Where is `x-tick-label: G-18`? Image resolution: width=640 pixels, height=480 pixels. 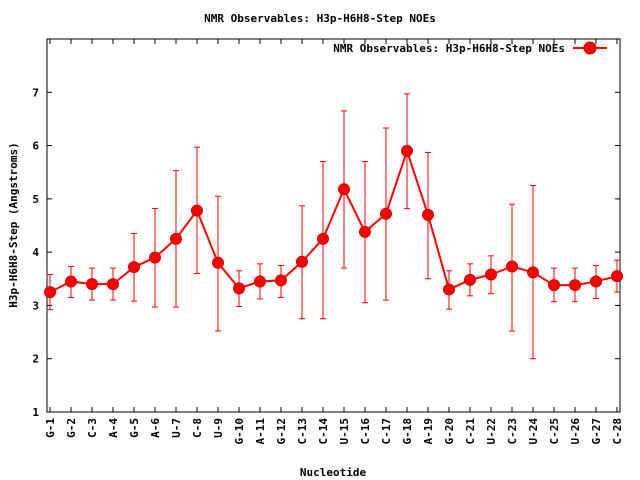 x-tick-label: G-18 is located at coordinates (407, 431).